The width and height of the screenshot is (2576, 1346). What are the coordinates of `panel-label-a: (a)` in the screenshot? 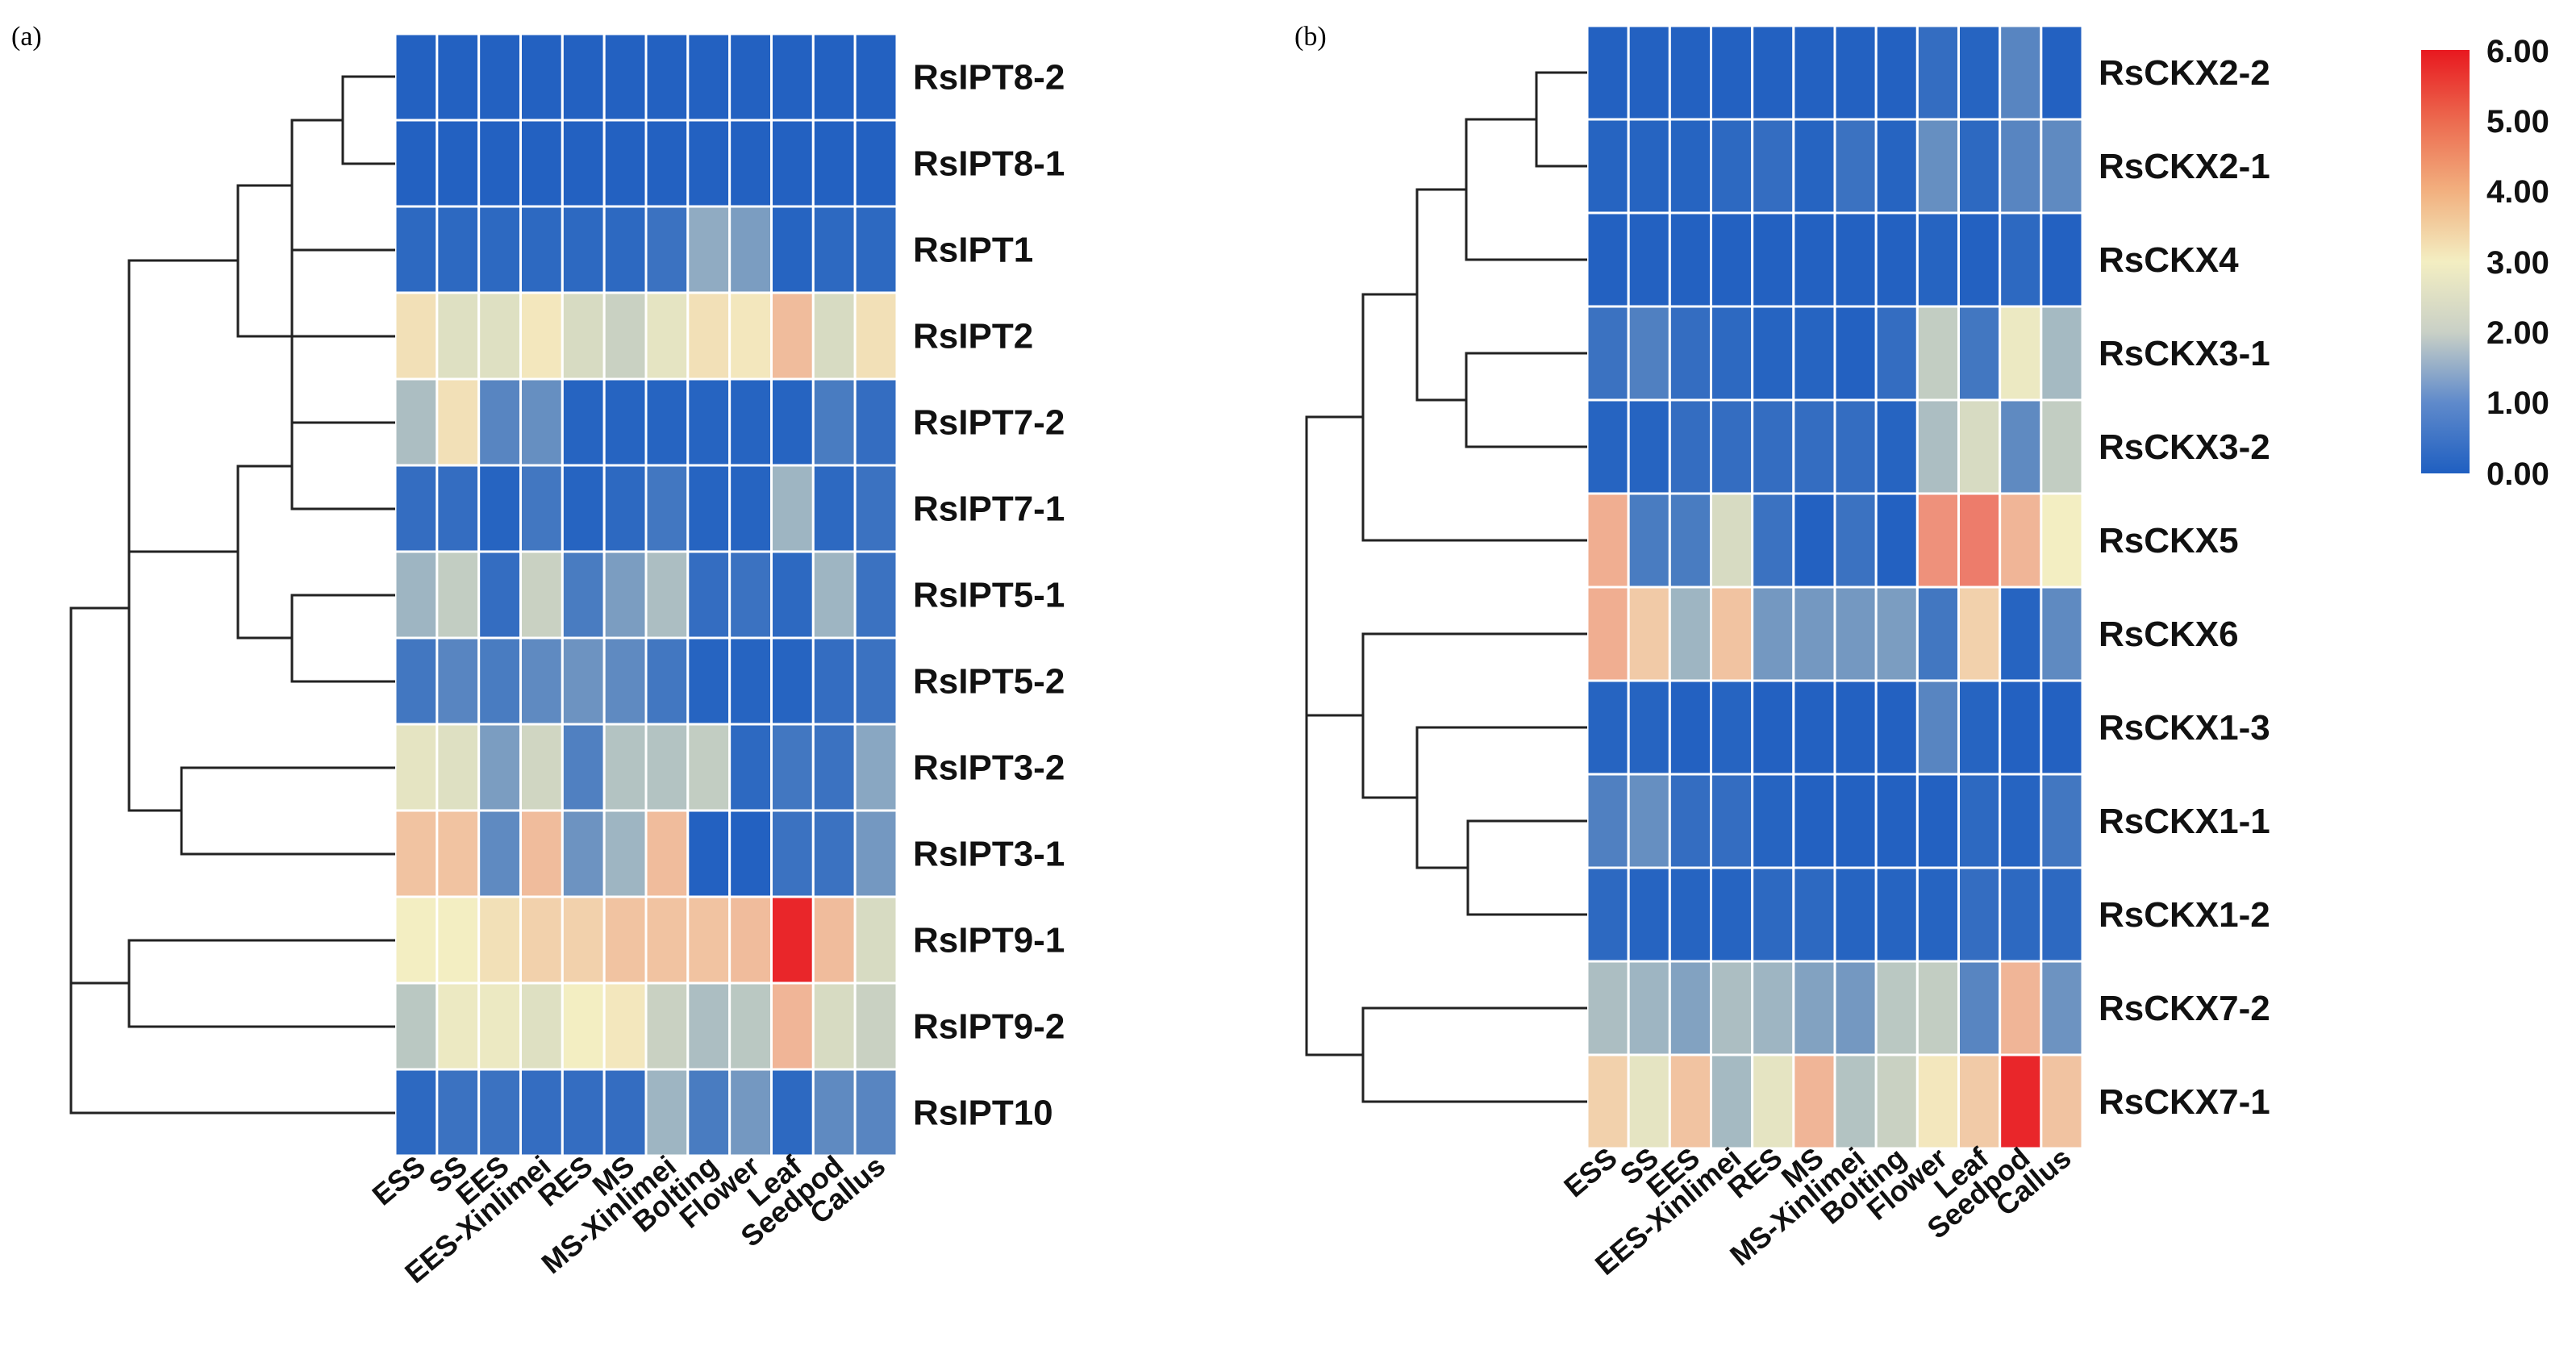 It's located at (26, 37).